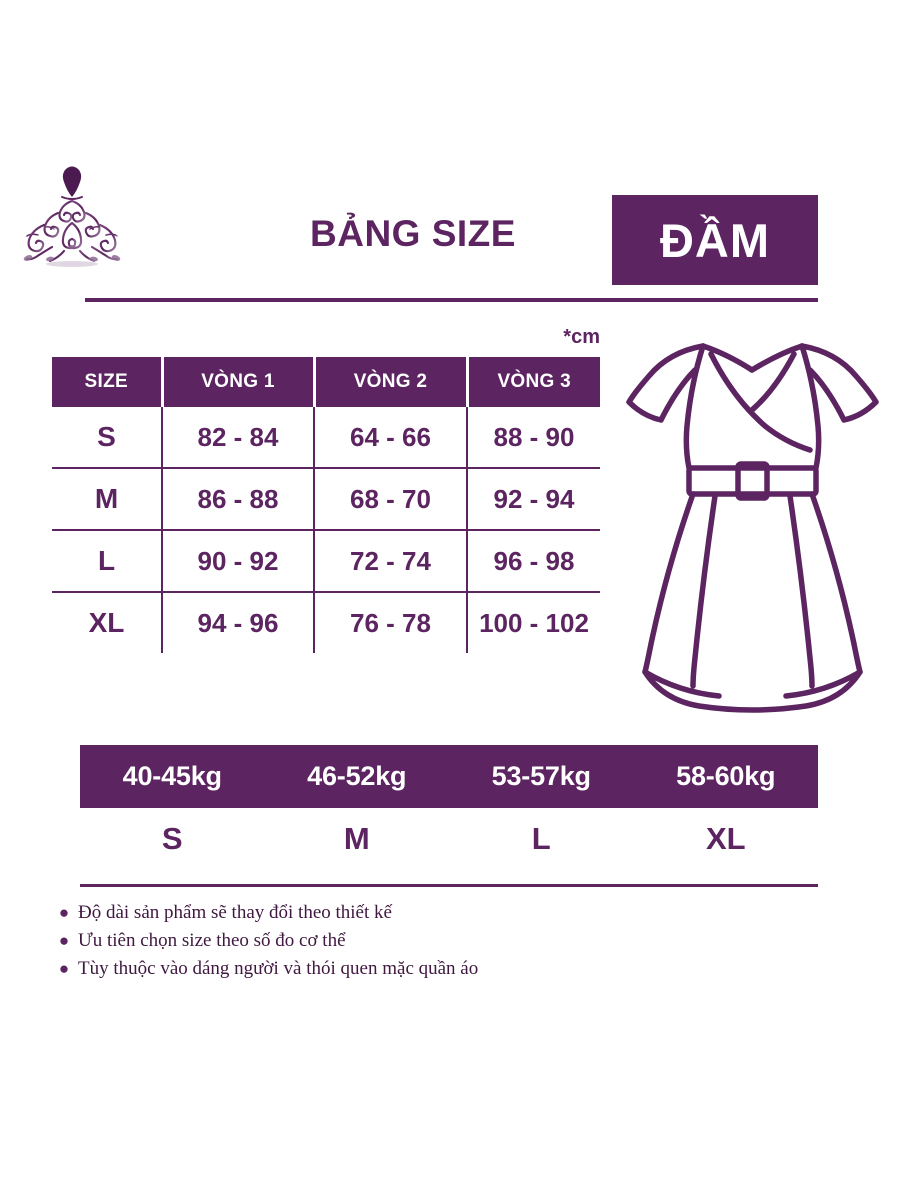  Describe the element at coordinates (212, 940) in the screenshot. I see `note-text: Ưu tiên chọn size theo số đo cơ thể` at that location.